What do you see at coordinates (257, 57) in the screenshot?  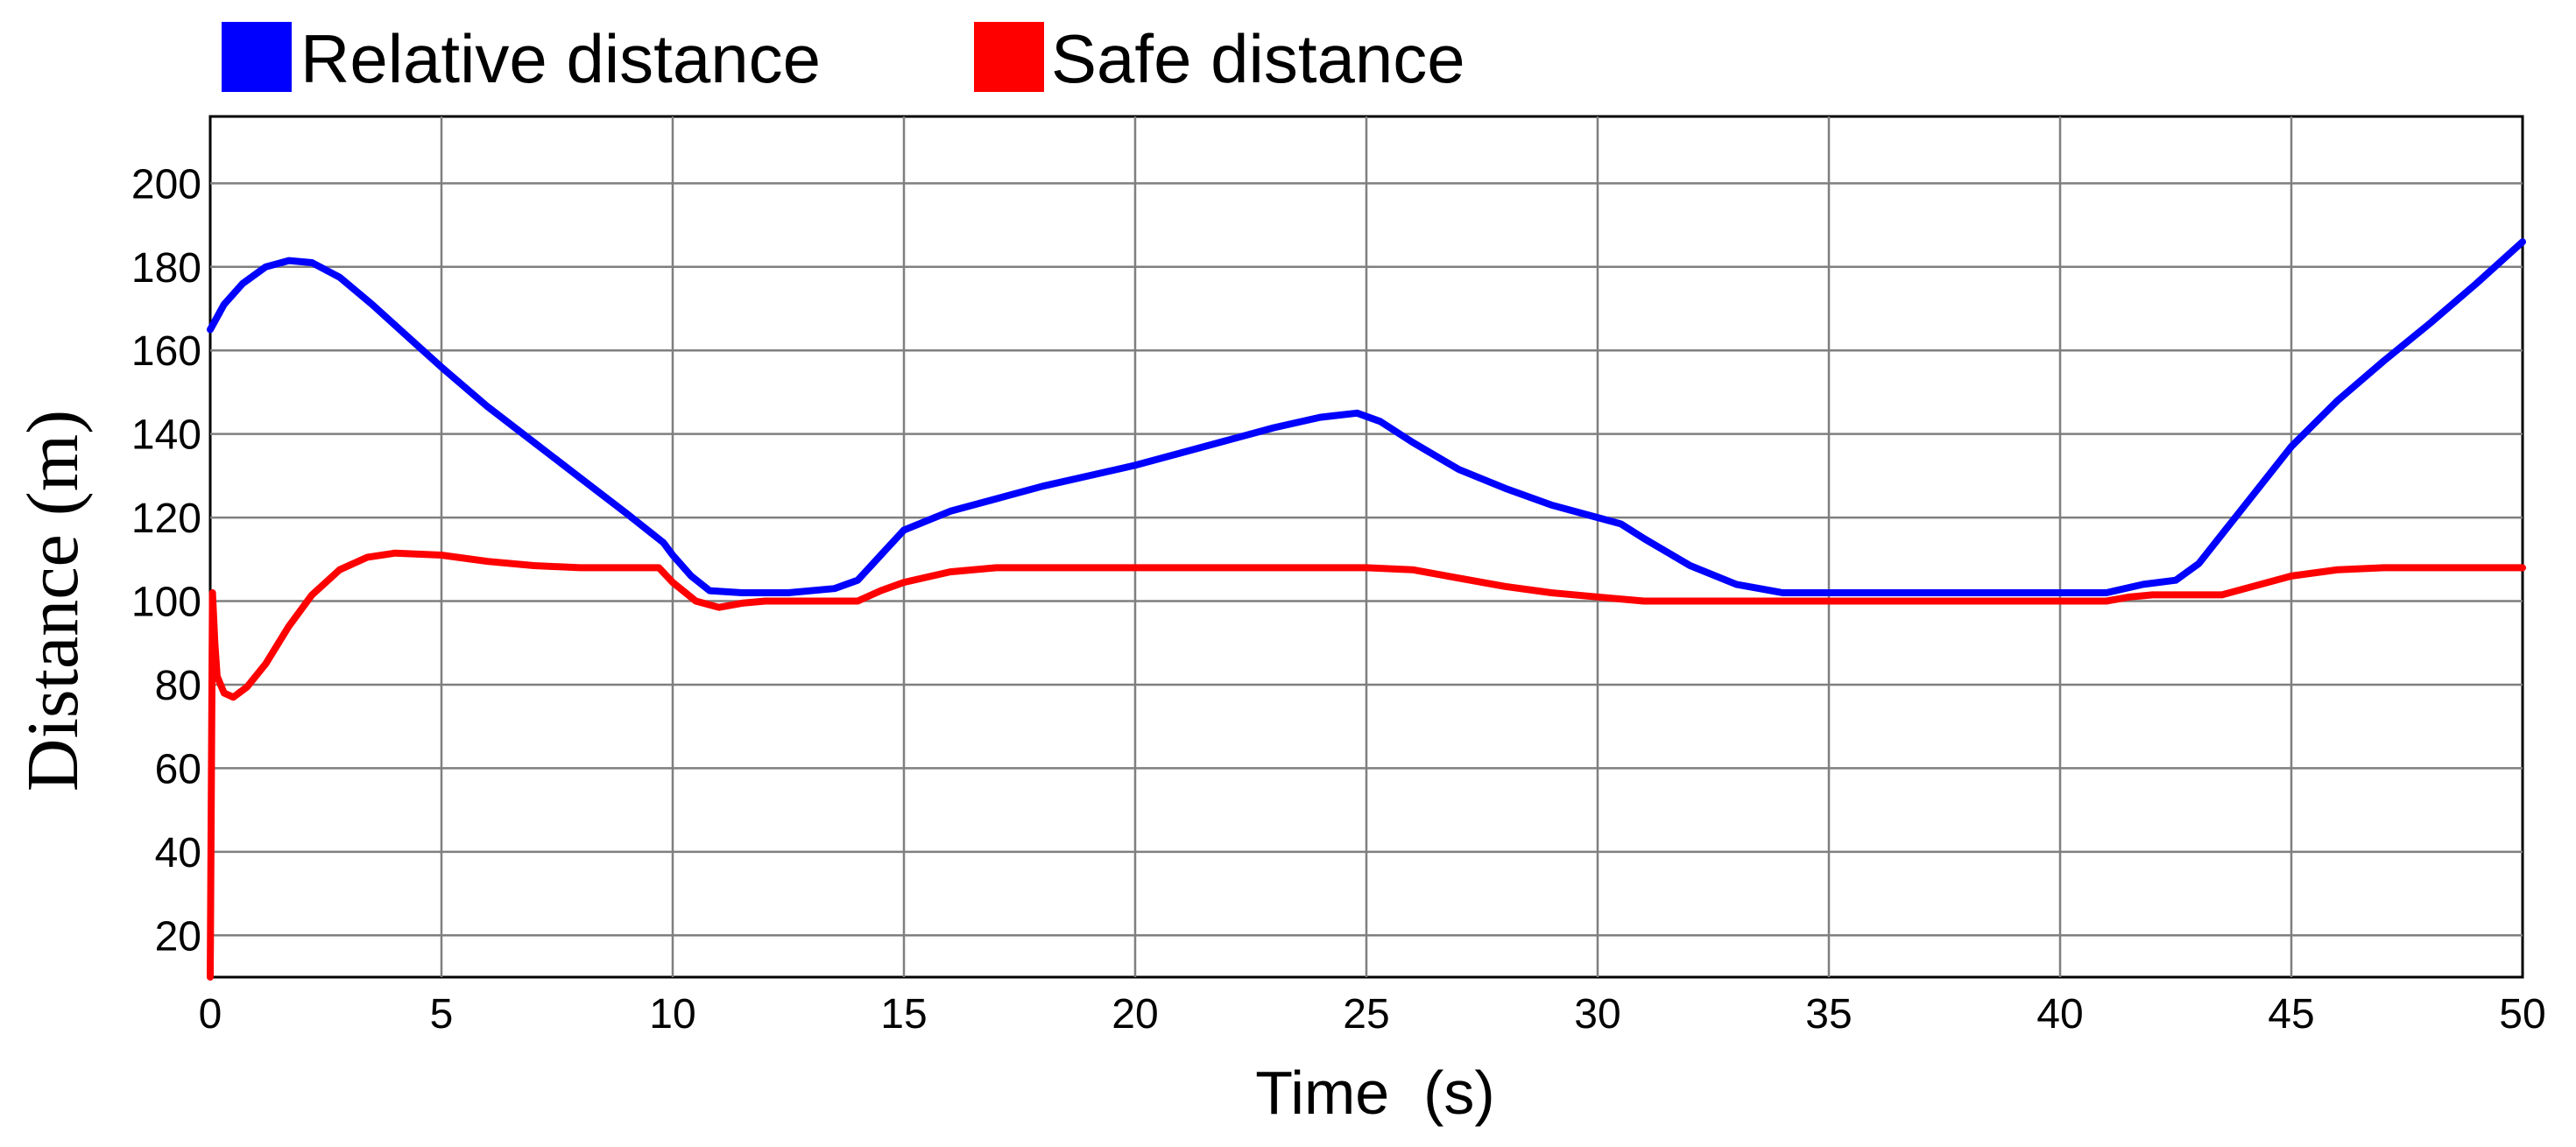 I see `legend-swatch-relative-distance` at bounding box center [257, 57].